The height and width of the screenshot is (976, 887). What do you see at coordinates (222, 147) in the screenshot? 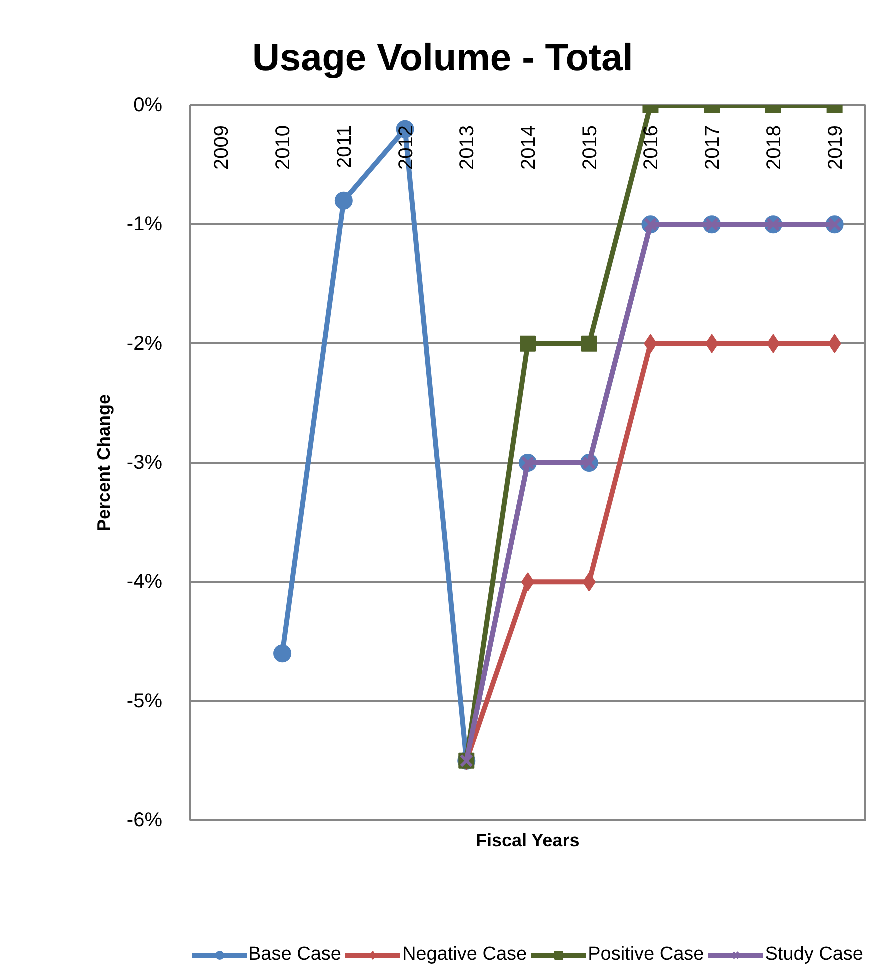
I see `x-tick-label: 2009` at bounding box center [222, 147].